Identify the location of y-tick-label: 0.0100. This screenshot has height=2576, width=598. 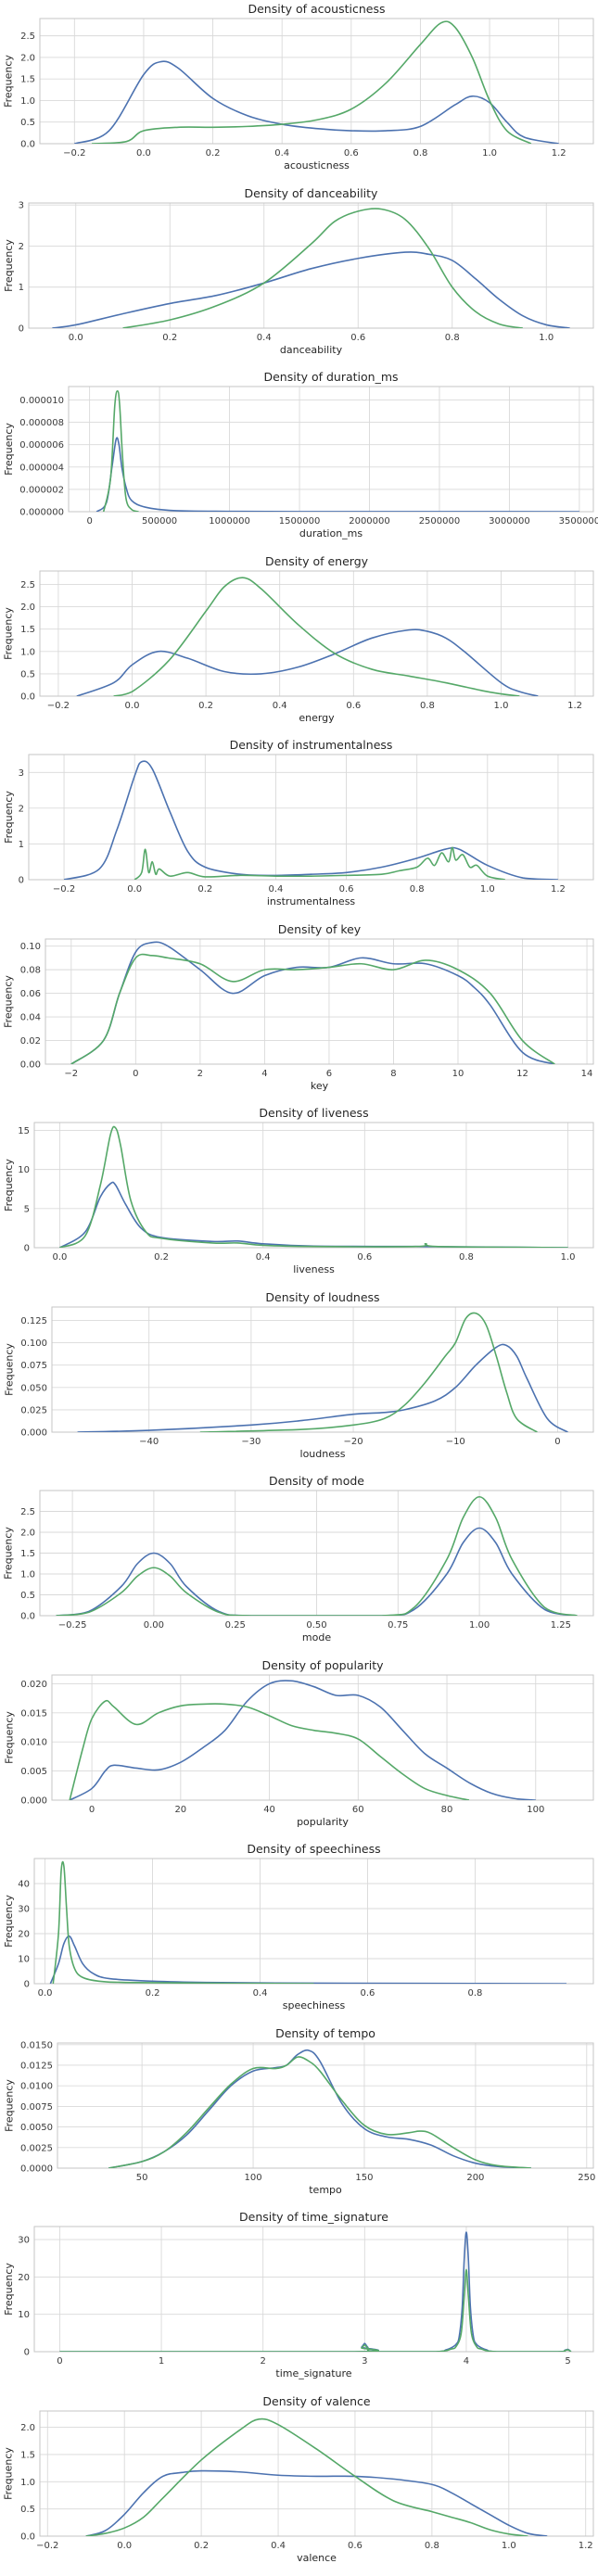
(36, 2086).